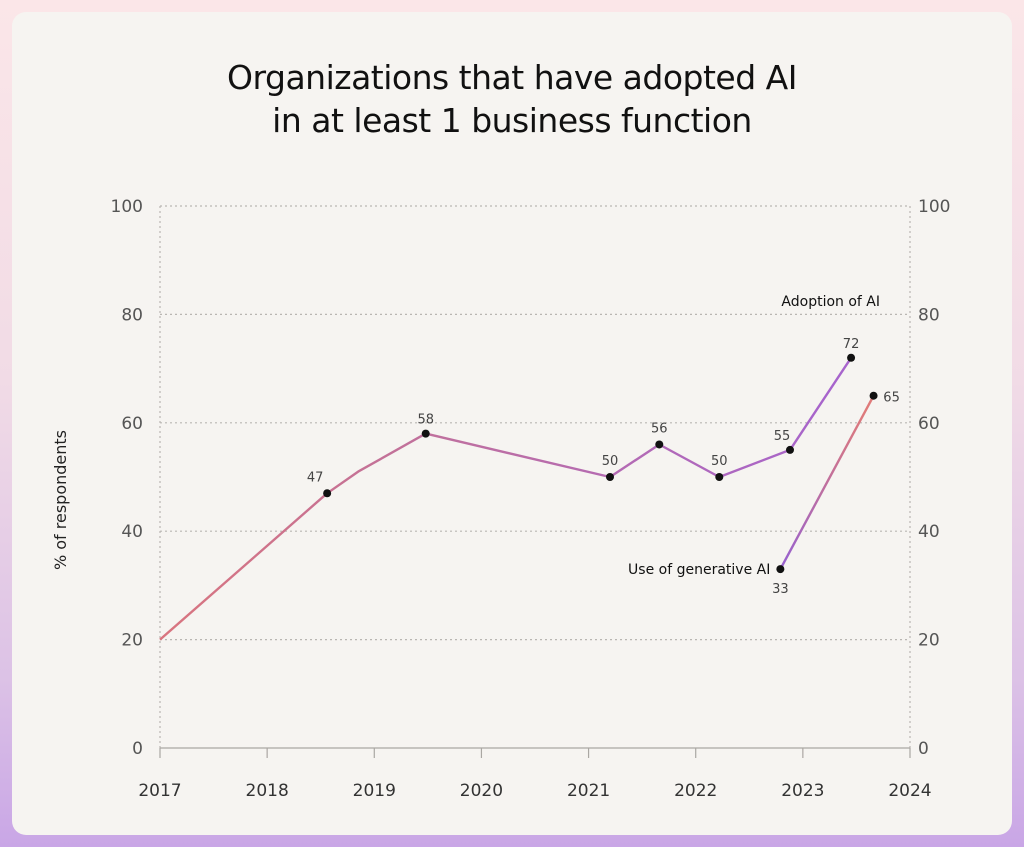  I want to click on series-1: 33 65 Use of generative AI, so click(764, 494).